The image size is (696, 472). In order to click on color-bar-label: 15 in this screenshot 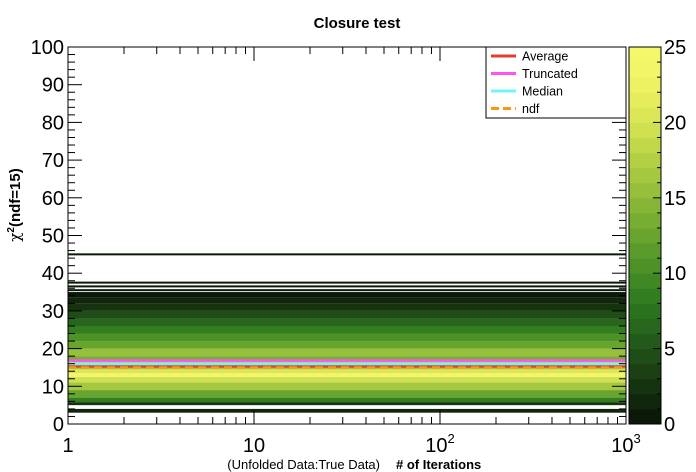, I will do `click(675, 199)`.